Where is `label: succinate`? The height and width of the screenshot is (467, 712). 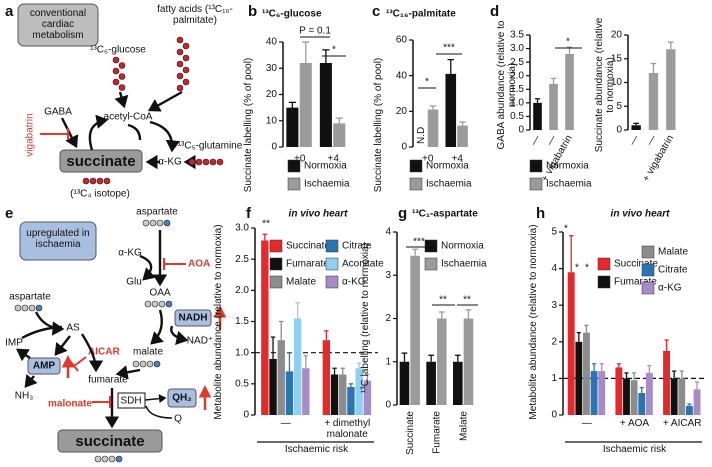 label: succinate is located at coordinates (100, 161).